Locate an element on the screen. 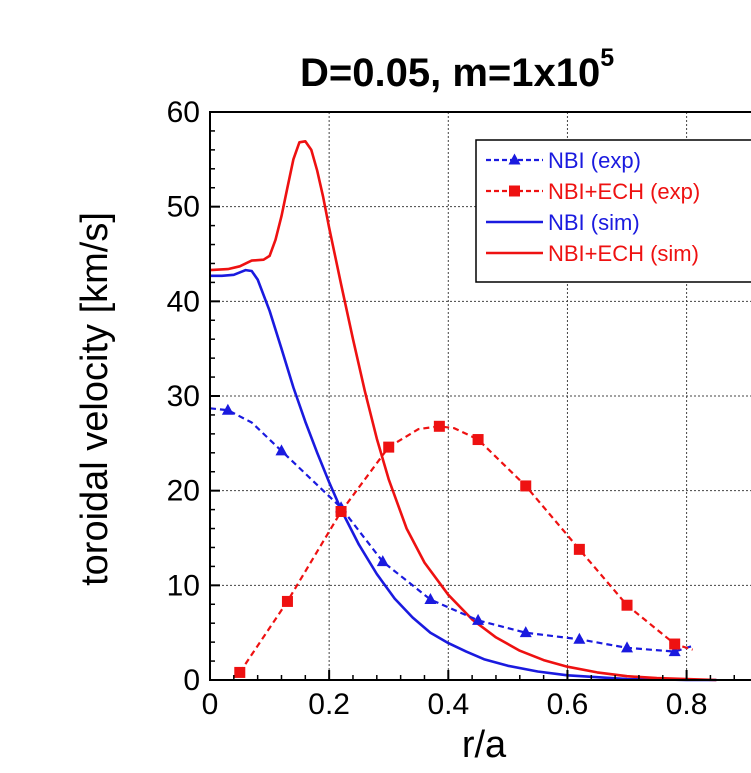 The width and height of the screenshot is (751, 773). y-tick-label: 10 is located at coordinates (183, 585).